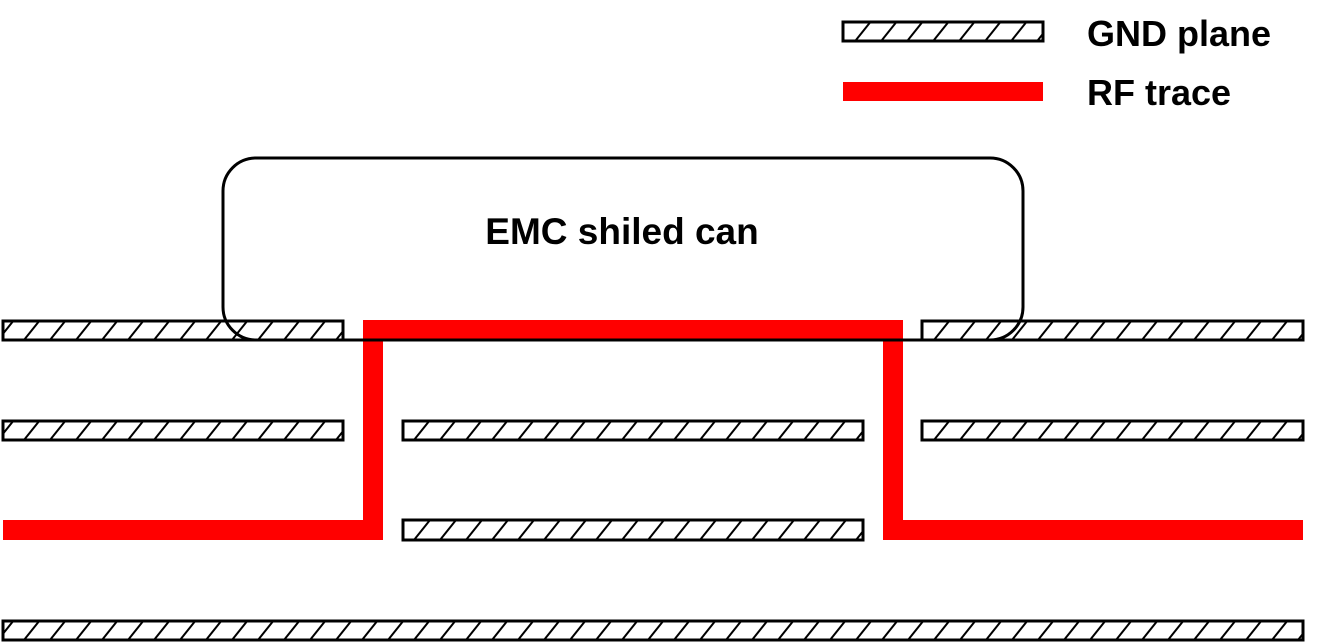  Describe the element at coordinates (1159, 92) in the screenshot. I see `legend-rf-label: RF trace` at that location.